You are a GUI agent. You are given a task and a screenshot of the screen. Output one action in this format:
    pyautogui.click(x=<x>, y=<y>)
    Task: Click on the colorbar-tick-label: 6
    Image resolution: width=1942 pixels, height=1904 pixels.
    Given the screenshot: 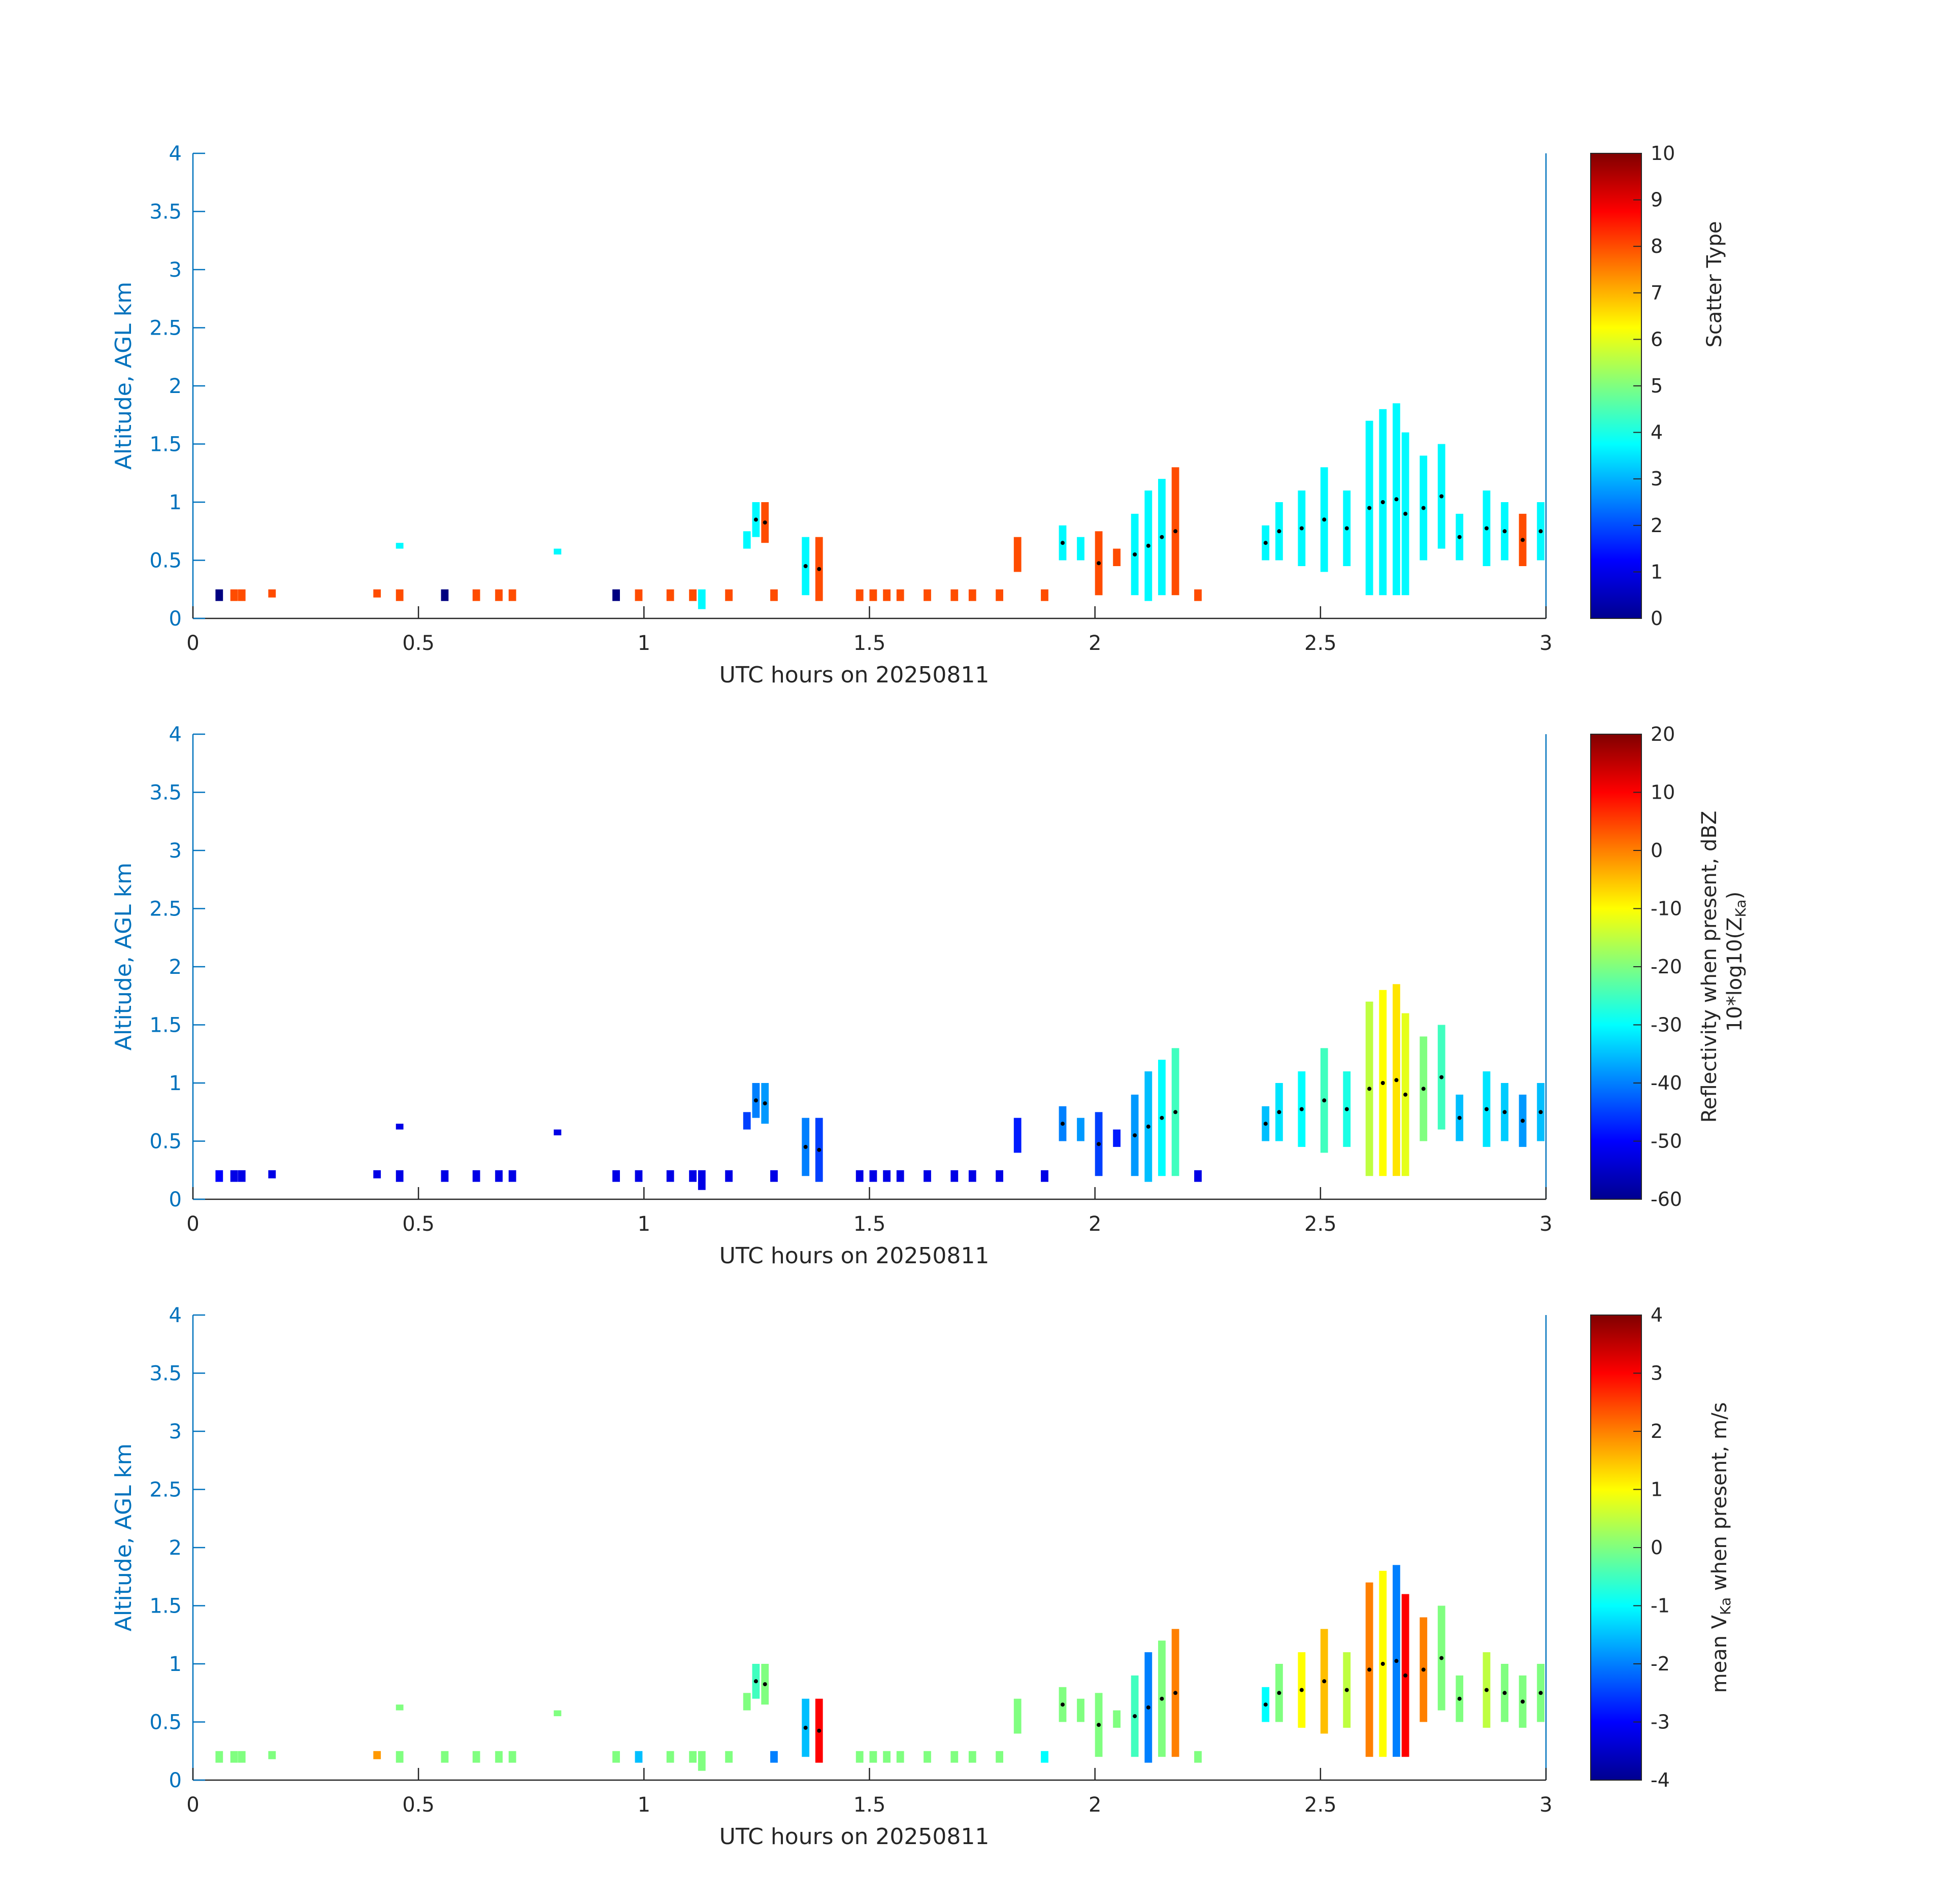 What is the action you would take?
    pyautogui.click(x=1657, y=339)
    